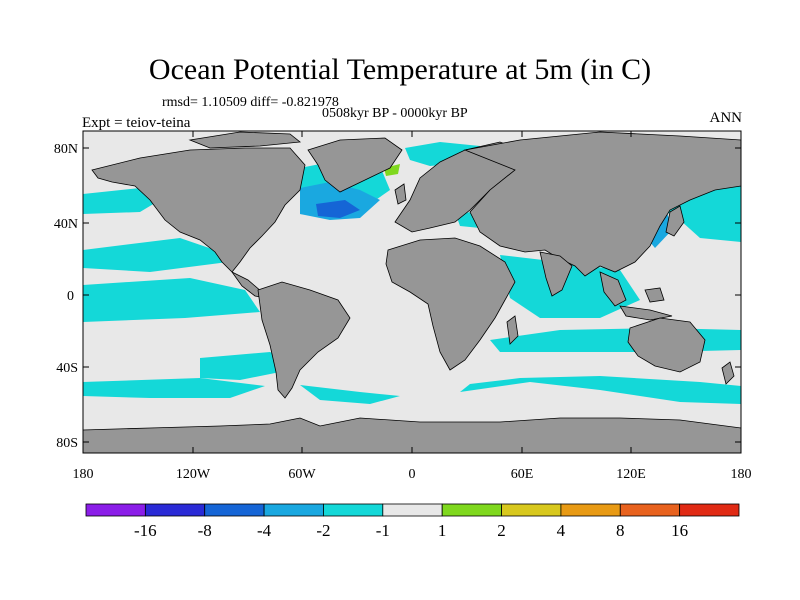  What do you see at coordinates (66, 149) in the screenshot?
I see `lat-label-80n: 80N` at bounding box center [66, 149].